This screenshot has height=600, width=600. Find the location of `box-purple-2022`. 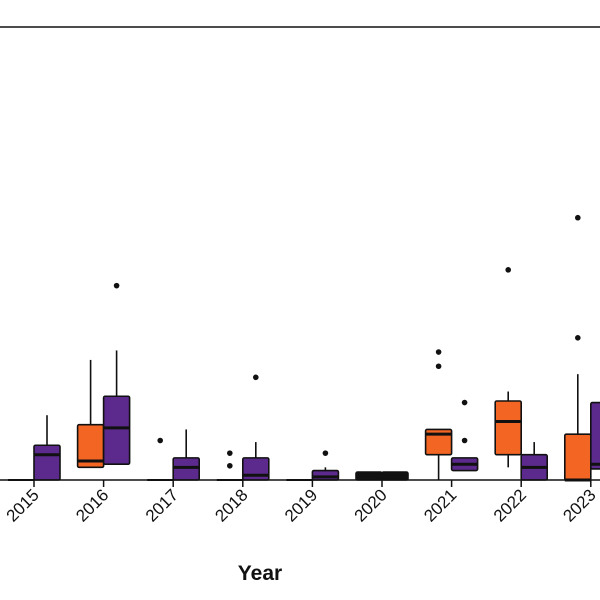

box-purple-2022 is located at coordinates (534, 461).